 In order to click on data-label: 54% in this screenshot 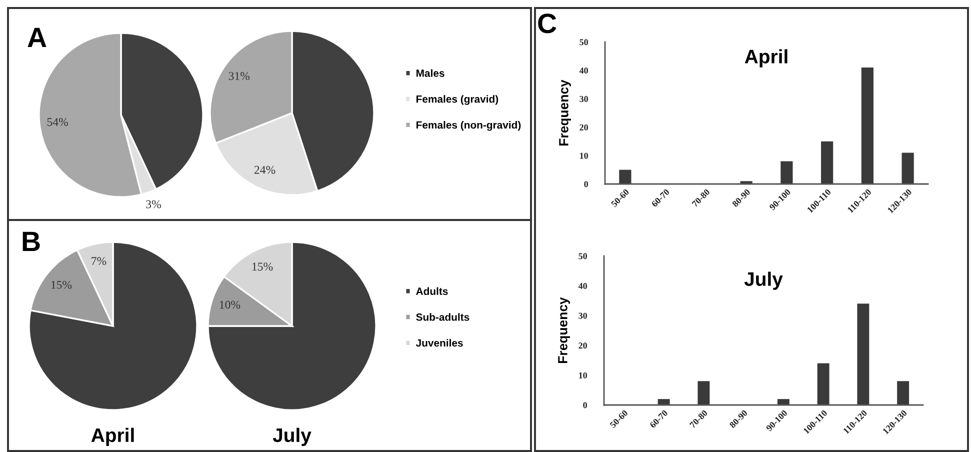, I will do `click(57, 122)`.